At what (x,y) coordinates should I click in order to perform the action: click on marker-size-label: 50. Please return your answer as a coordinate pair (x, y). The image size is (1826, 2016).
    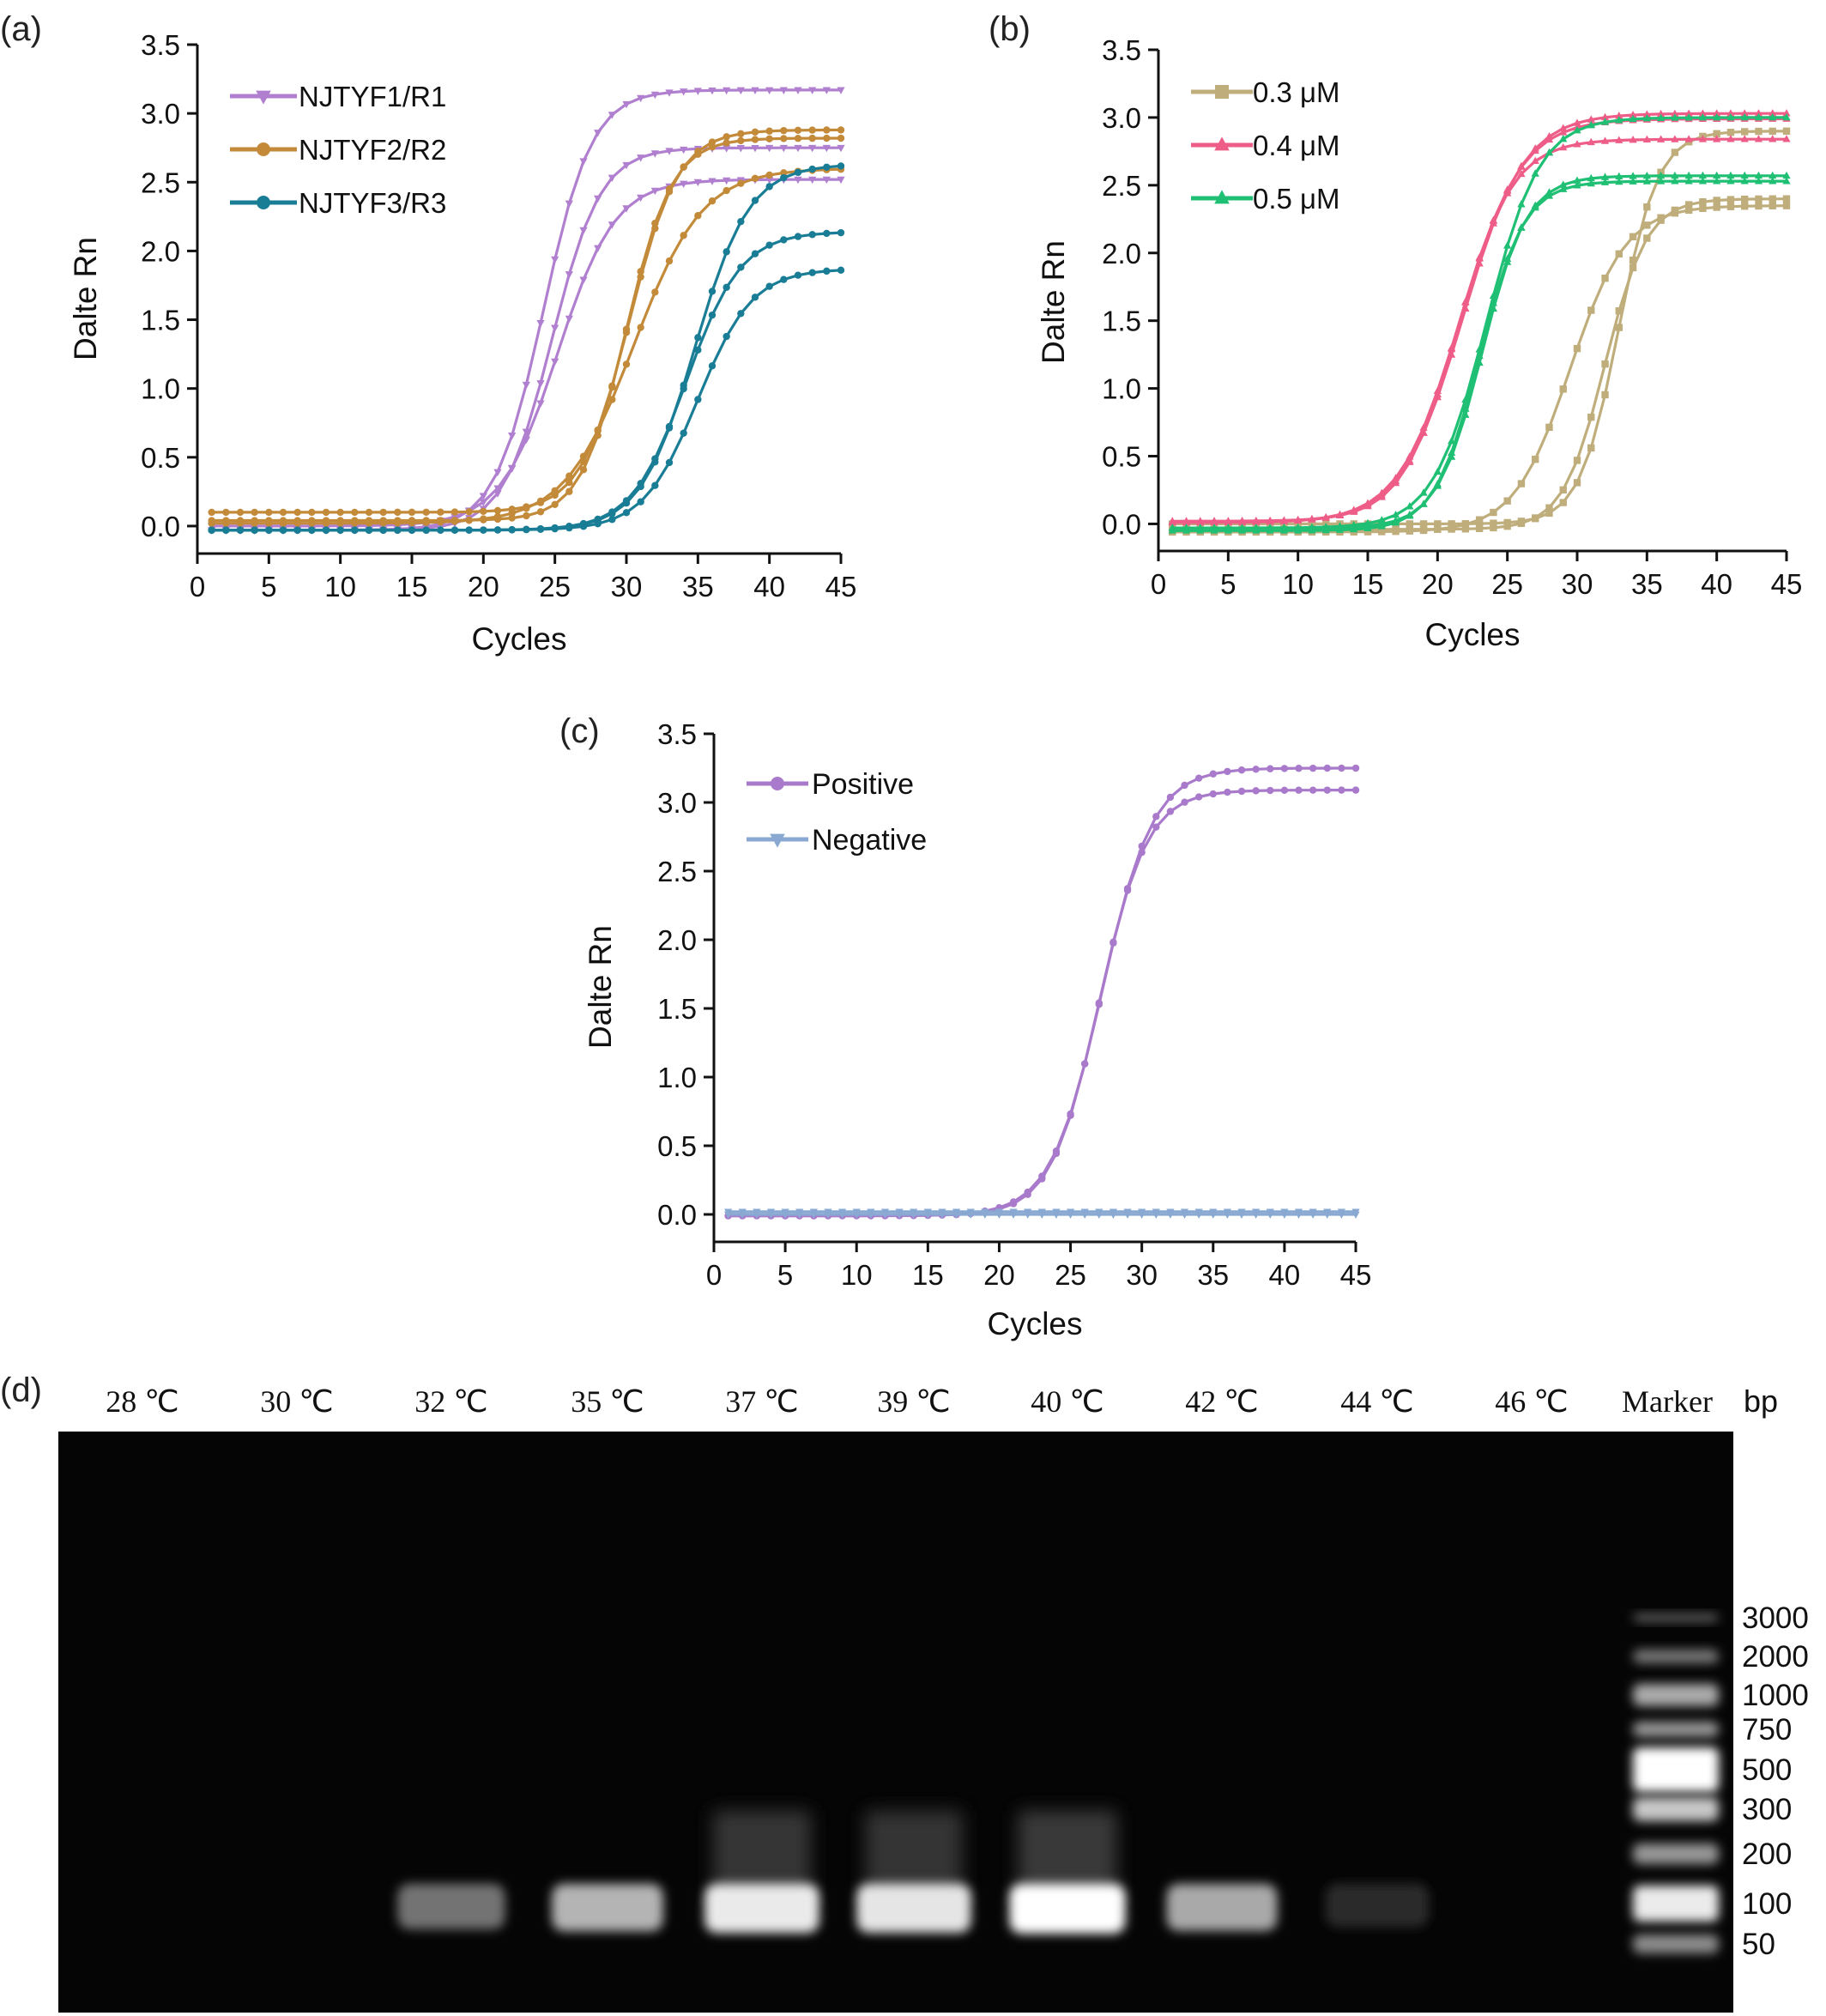
    Looking at the image, I should click on (1758, 1944).